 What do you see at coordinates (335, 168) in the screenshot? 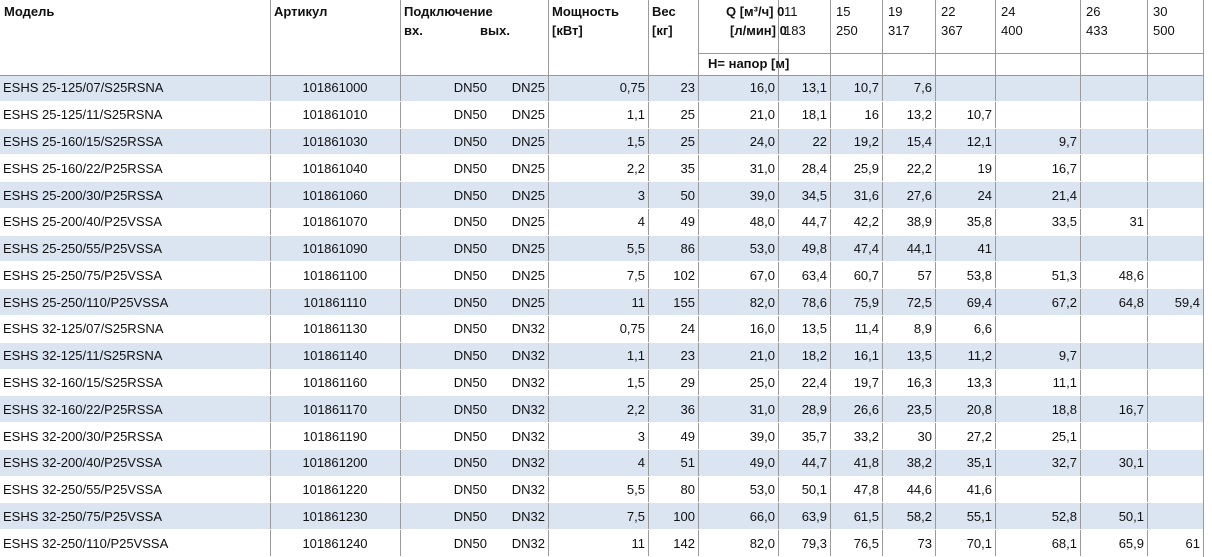
I see `table-cell: 101861040` at bounding box center [335, 168].